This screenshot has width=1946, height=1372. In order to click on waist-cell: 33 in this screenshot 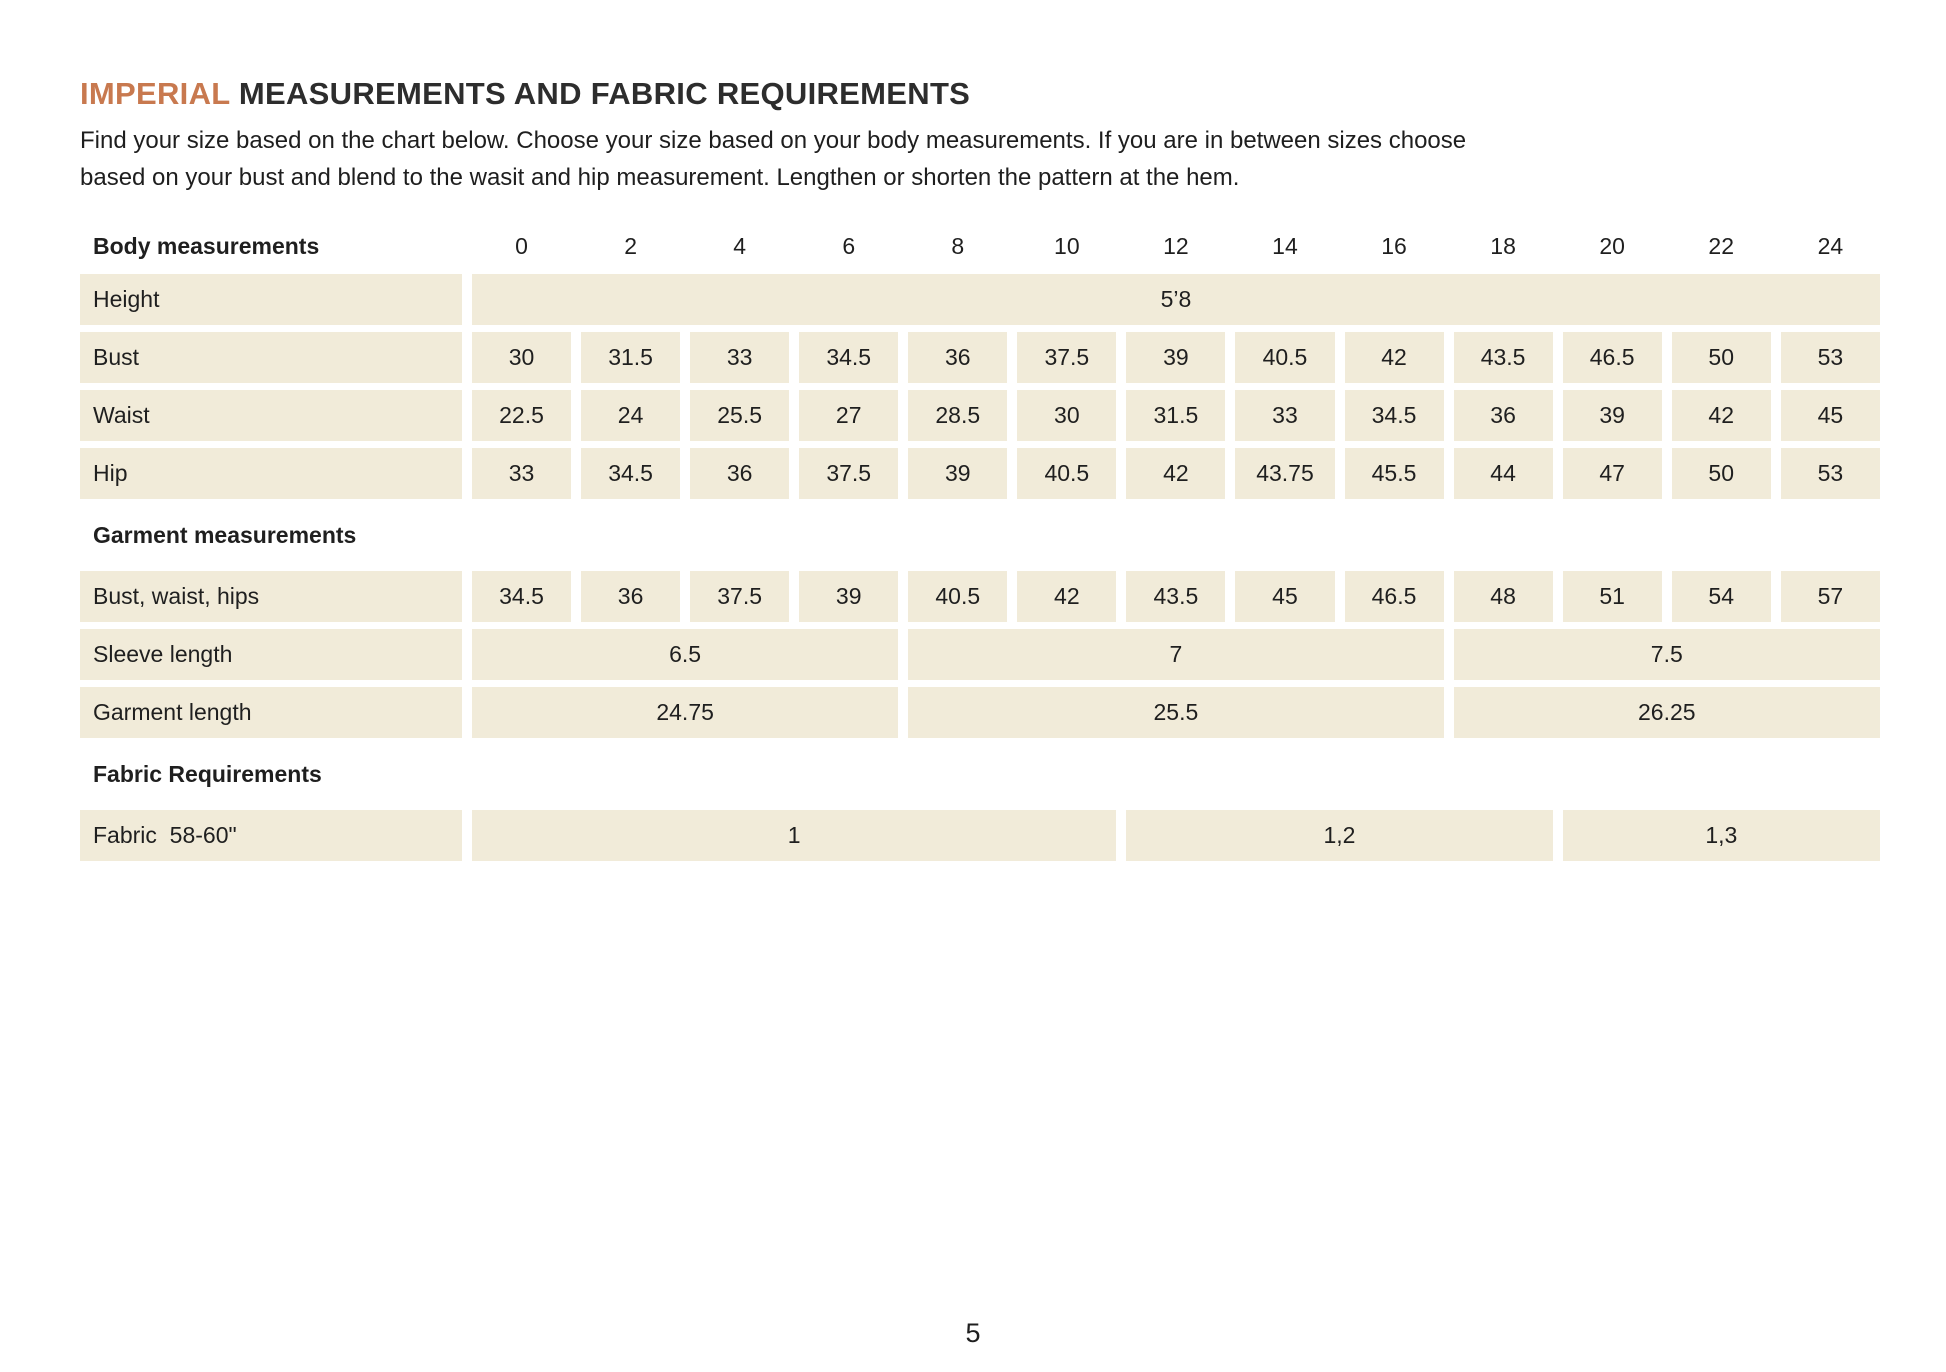, I will do `click(1285, 415)`.